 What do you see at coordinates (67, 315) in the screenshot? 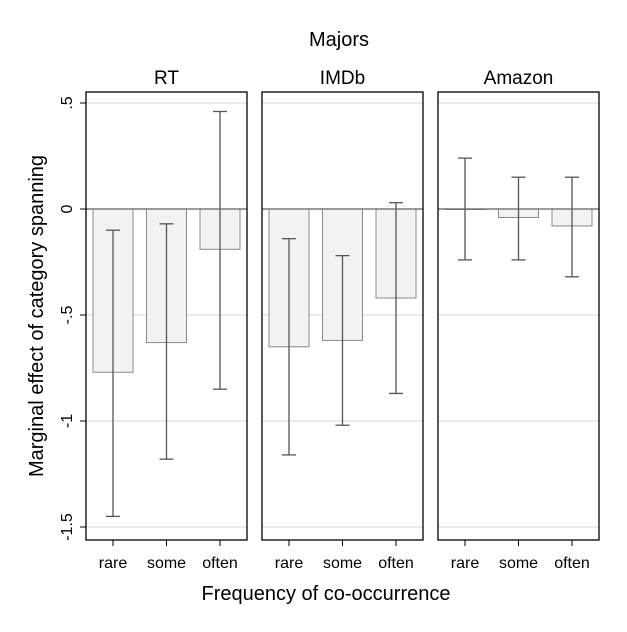
I see `y-tick-label: -.5` at bounding box center [67, 315].